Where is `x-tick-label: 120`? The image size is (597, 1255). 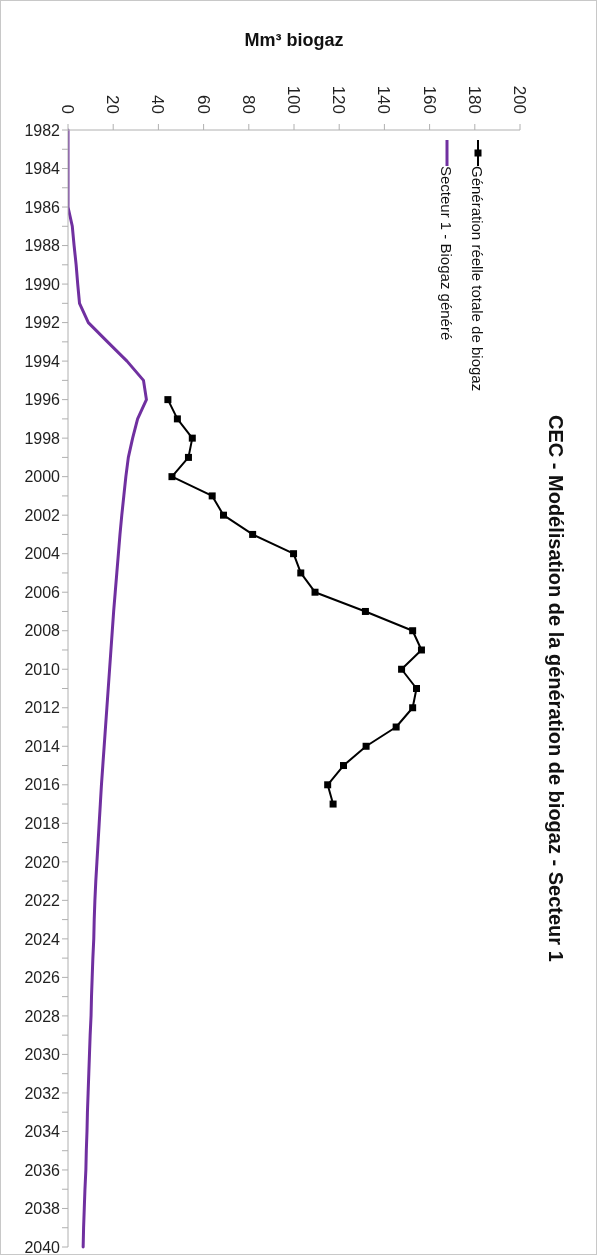 x-tick-label: 120 is located at coordinates (339, 99).